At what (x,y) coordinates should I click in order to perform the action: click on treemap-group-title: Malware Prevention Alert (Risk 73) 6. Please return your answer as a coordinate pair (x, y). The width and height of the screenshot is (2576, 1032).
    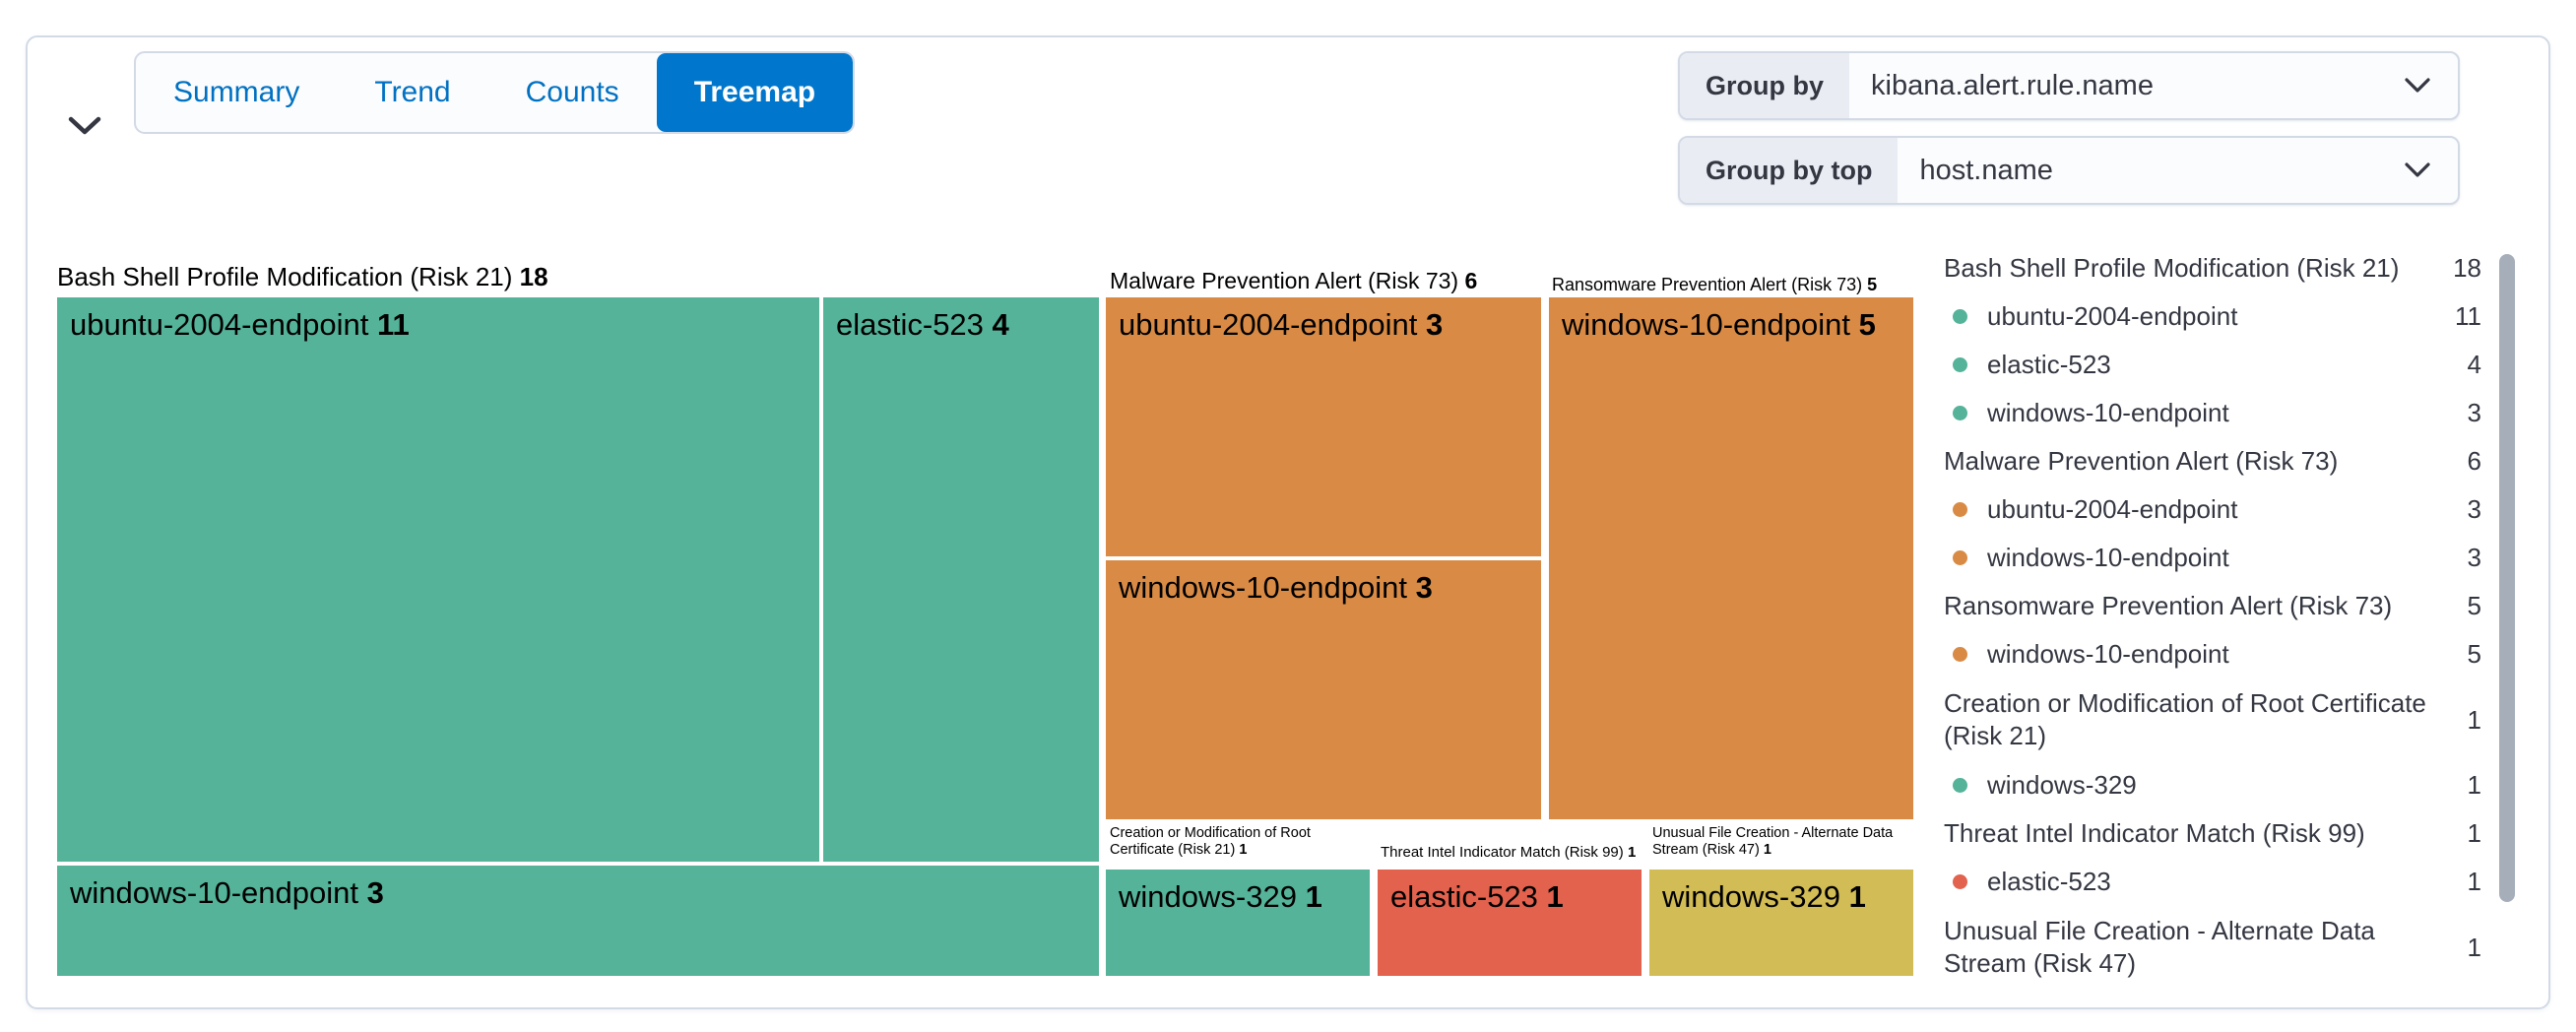
    Looking at the image, I should click on (1294, 280).